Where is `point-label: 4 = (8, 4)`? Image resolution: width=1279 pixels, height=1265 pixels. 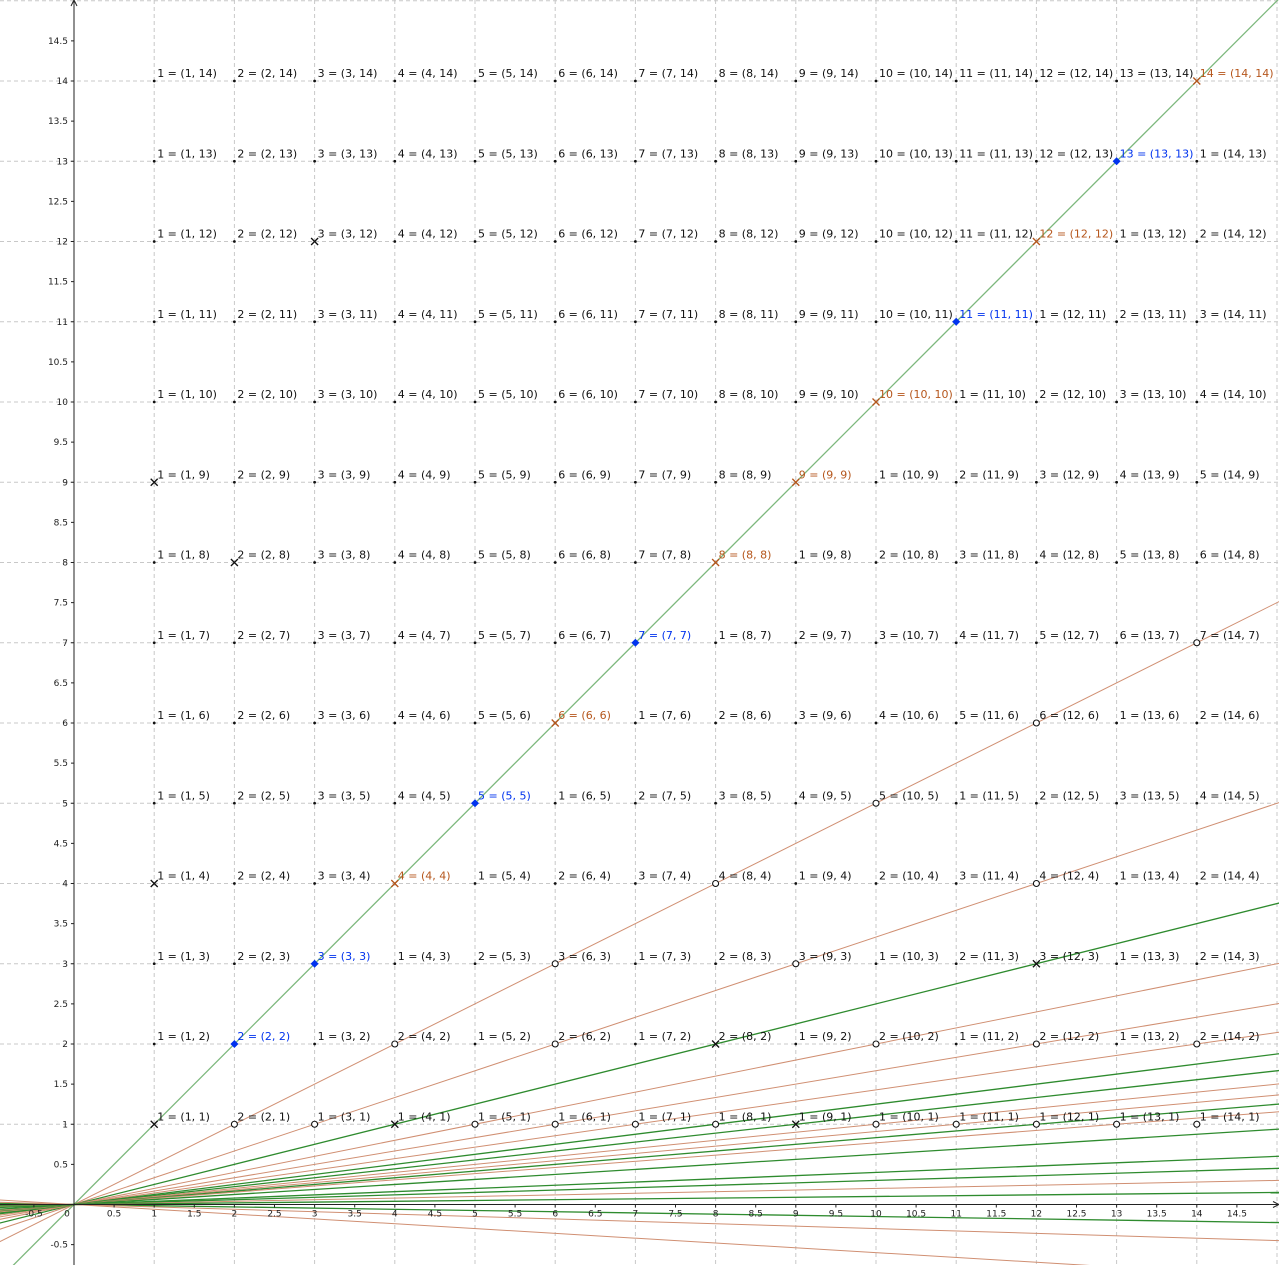 point-label: 4 = (8, 4) is located at coordinates (745, 876).